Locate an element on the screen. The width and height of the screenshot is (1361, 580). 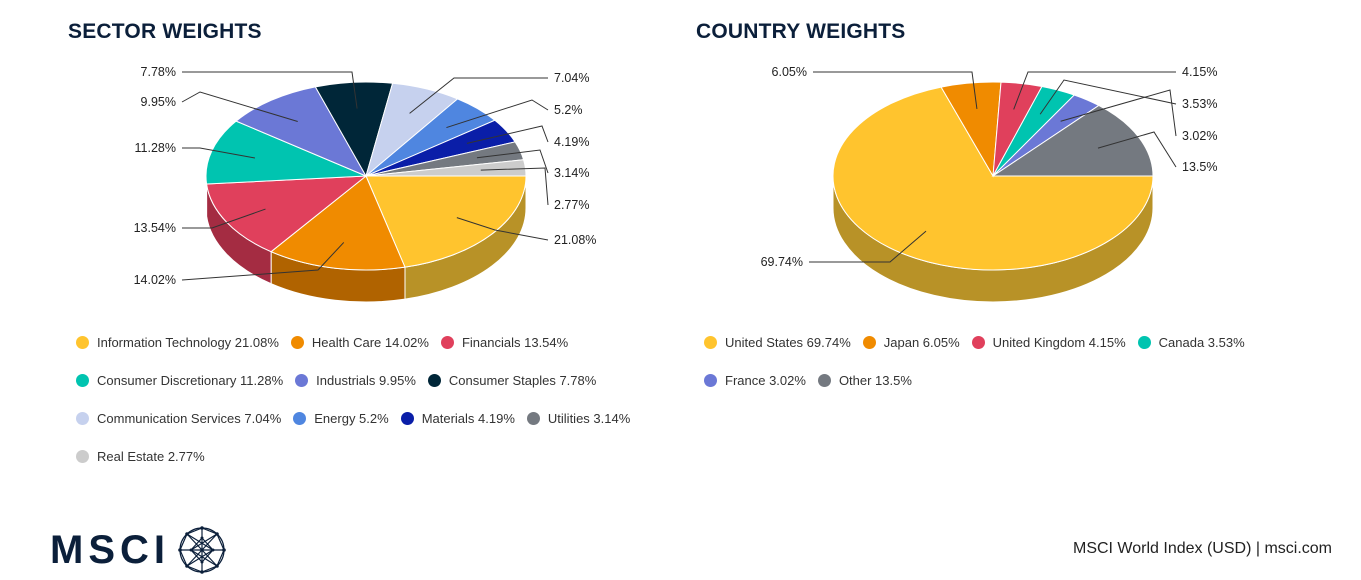
legend-item-united-states: United States 69.74% is located at coordinates (777, 342).